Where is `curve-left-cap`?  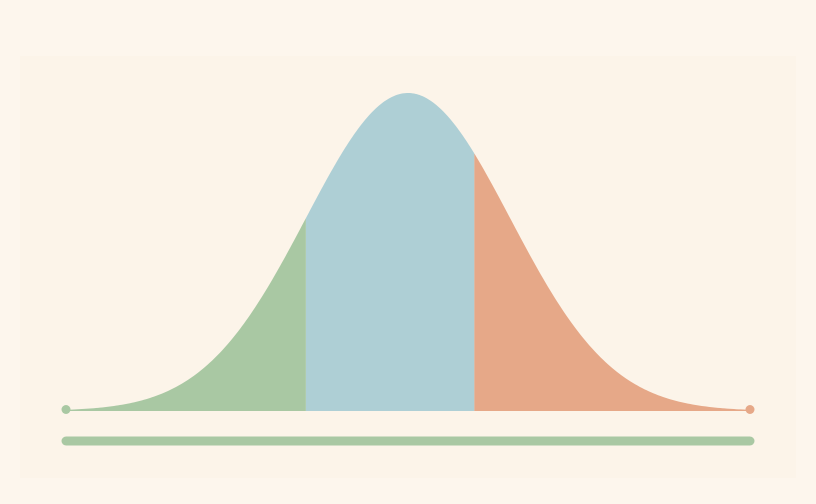 curve-left-cap is located at coordinates (66, 409).